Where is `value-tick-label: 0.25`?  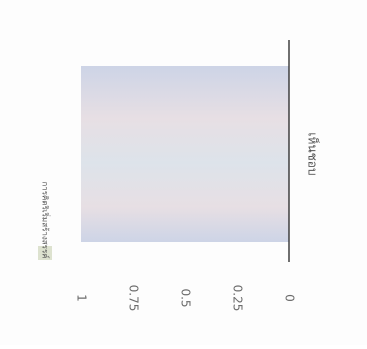
value-tick-label: 0.25 is located at coordinates (238, 298).